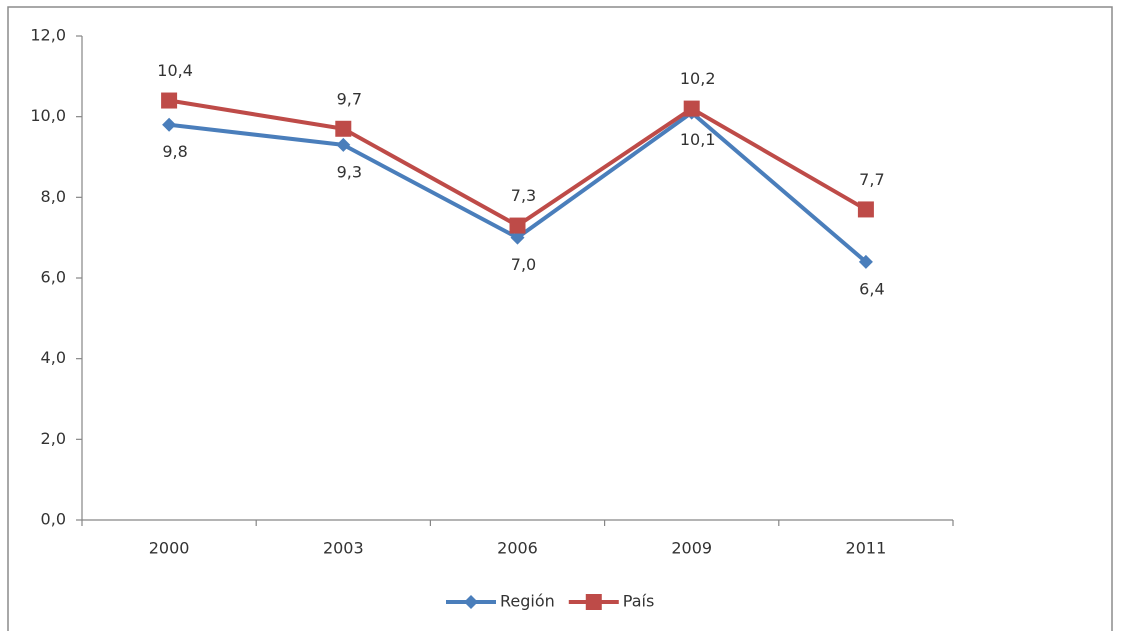 Image resolution: width=1121 pixels, height=631 pixels. I want to click on data-label: 10,1, so click(698, 139).